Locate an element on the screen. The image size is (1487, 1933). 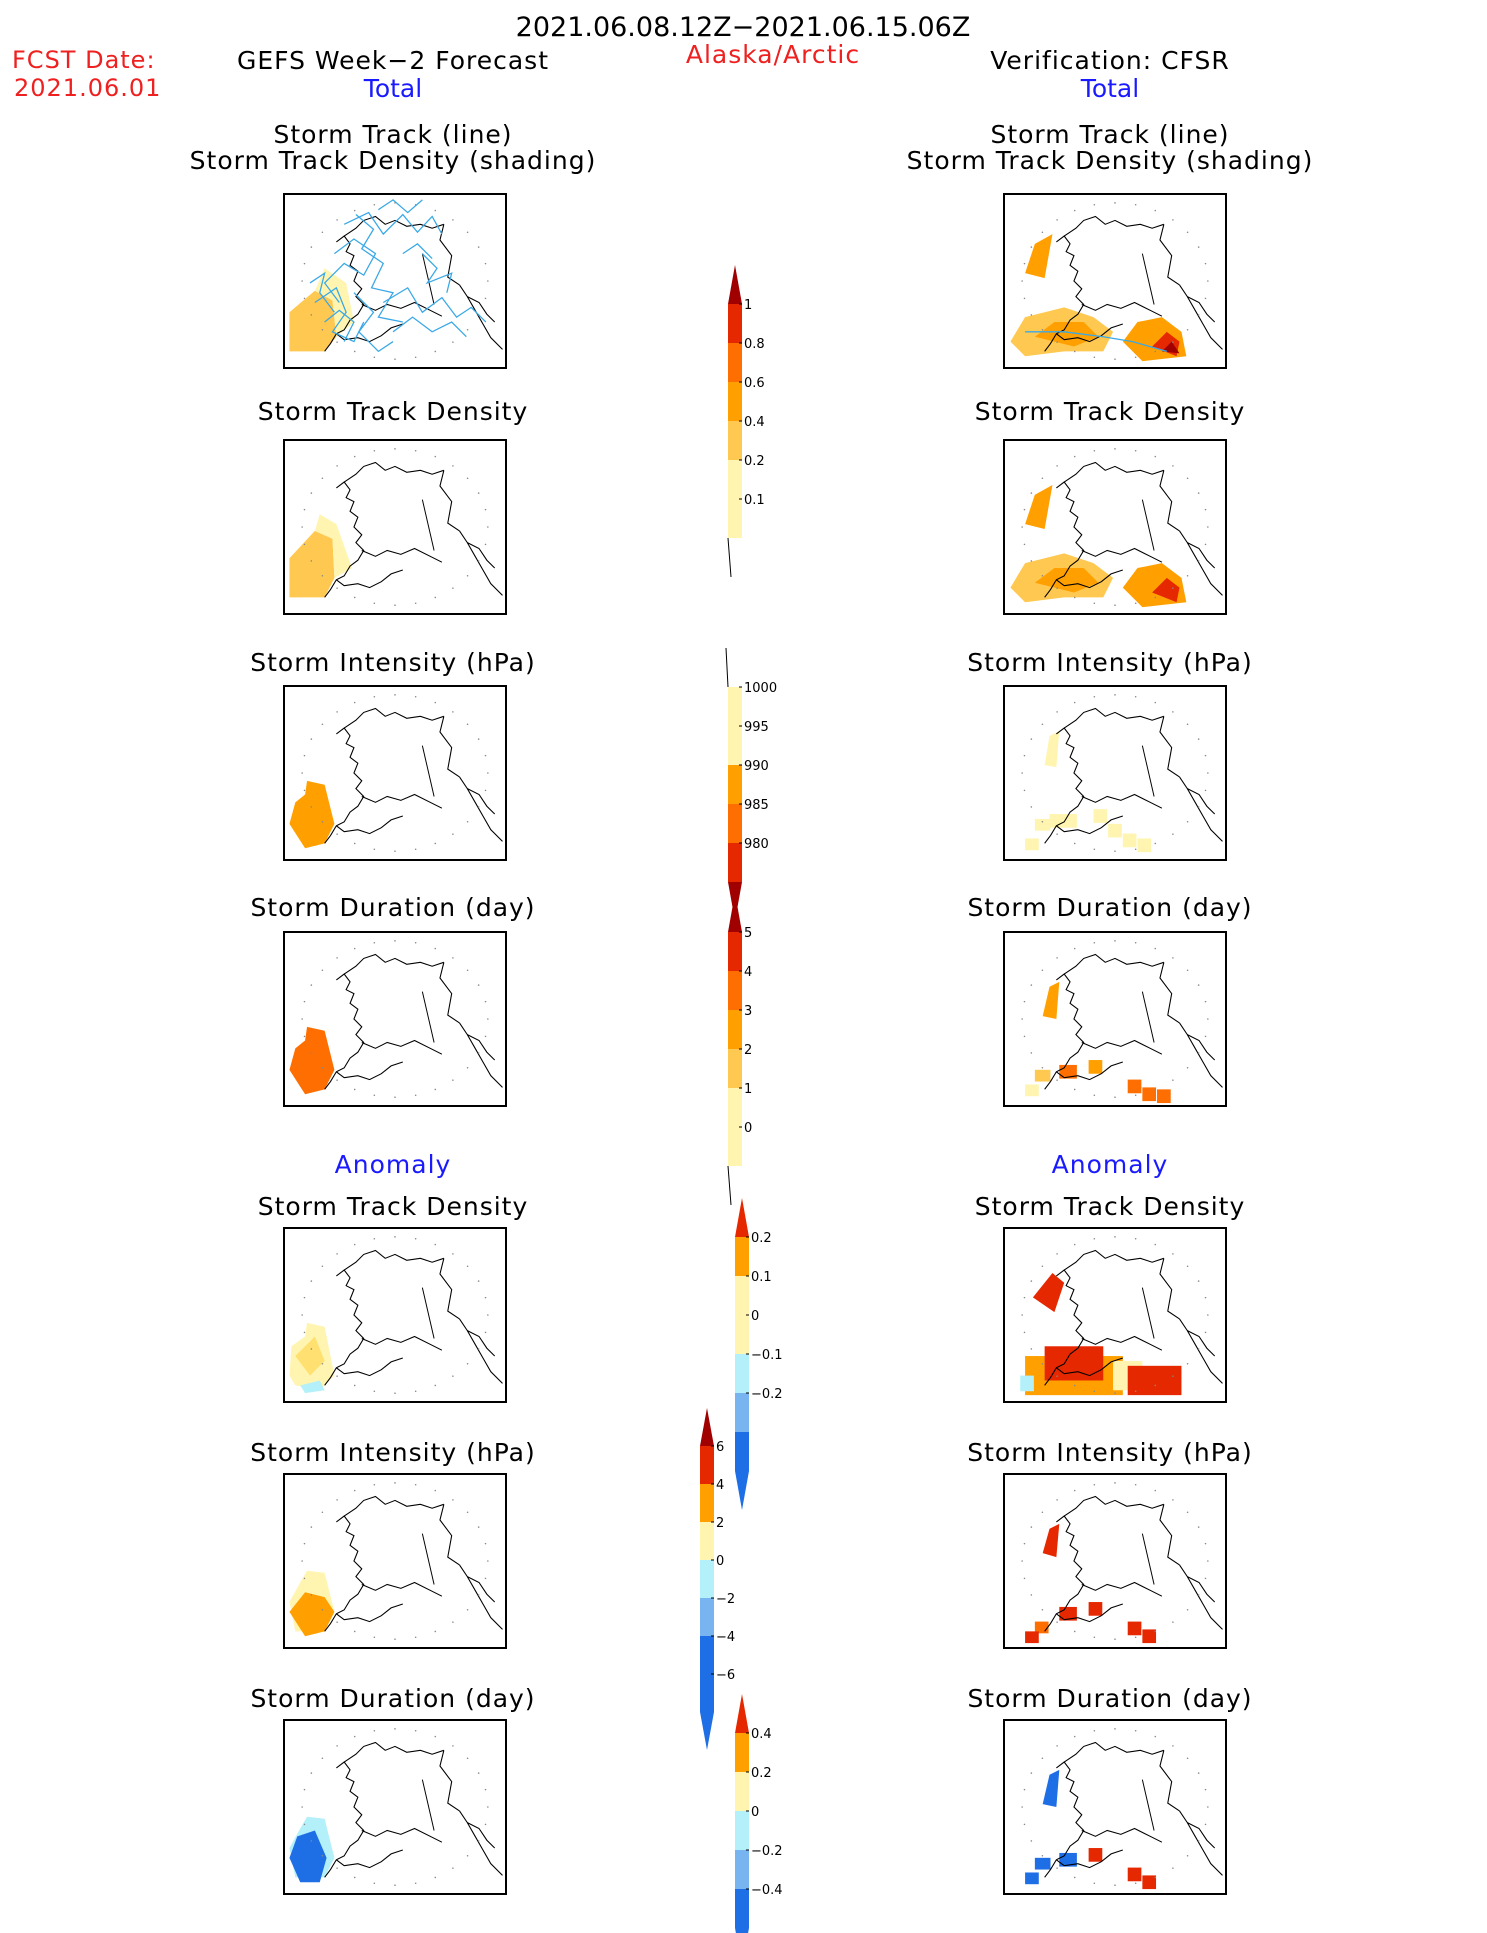
left-anom-density-title: Storm Track Density is located at coordinates (393, 1206).